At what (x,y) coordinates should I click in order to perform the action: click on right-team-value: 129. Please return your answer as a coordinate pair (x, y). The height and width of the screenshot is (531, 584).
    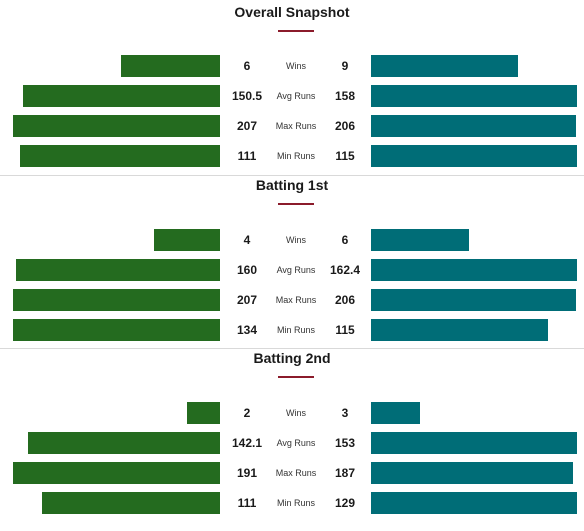
    Looking at the image, I should click on (345, 503).